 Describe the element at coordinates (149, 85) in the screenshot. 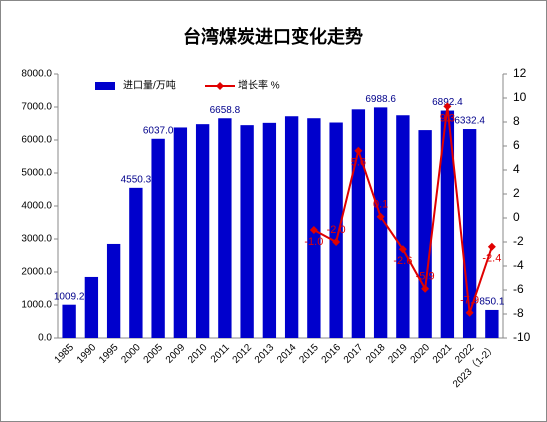

I see `legend-label: 进口量/万吨` at that location.